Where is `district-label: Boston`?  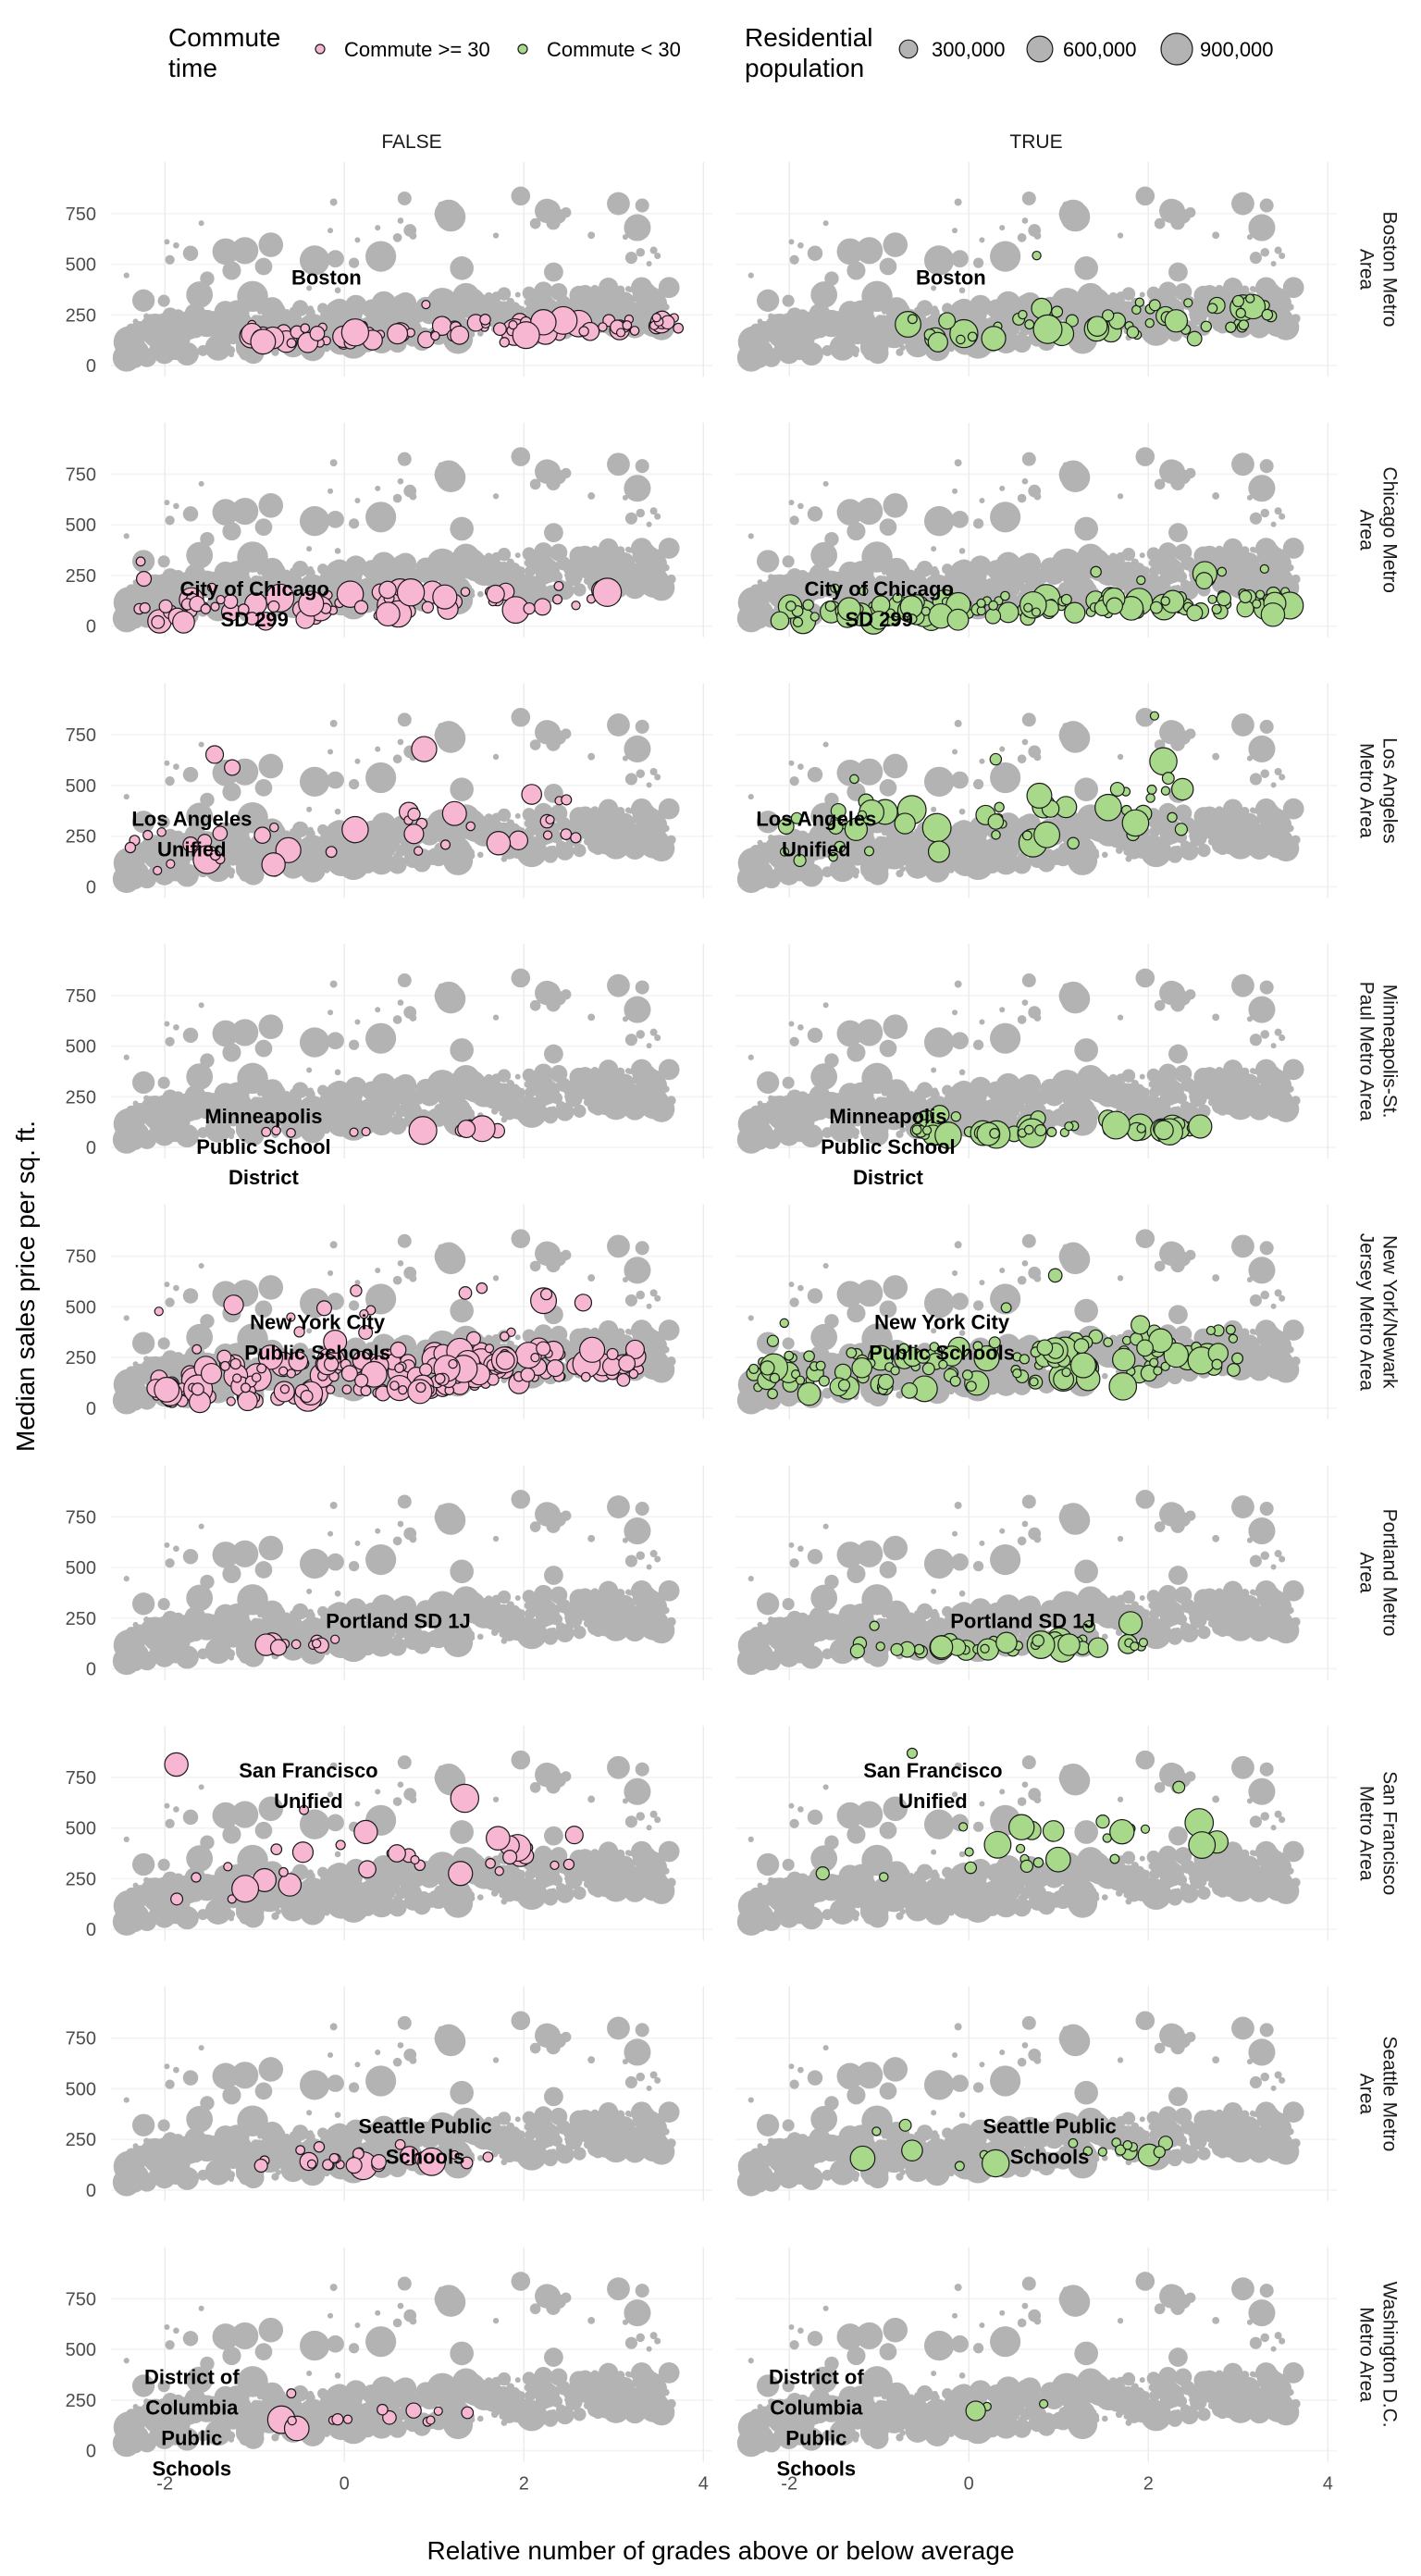
district-label: Boston is located at coordinates (326, 277).